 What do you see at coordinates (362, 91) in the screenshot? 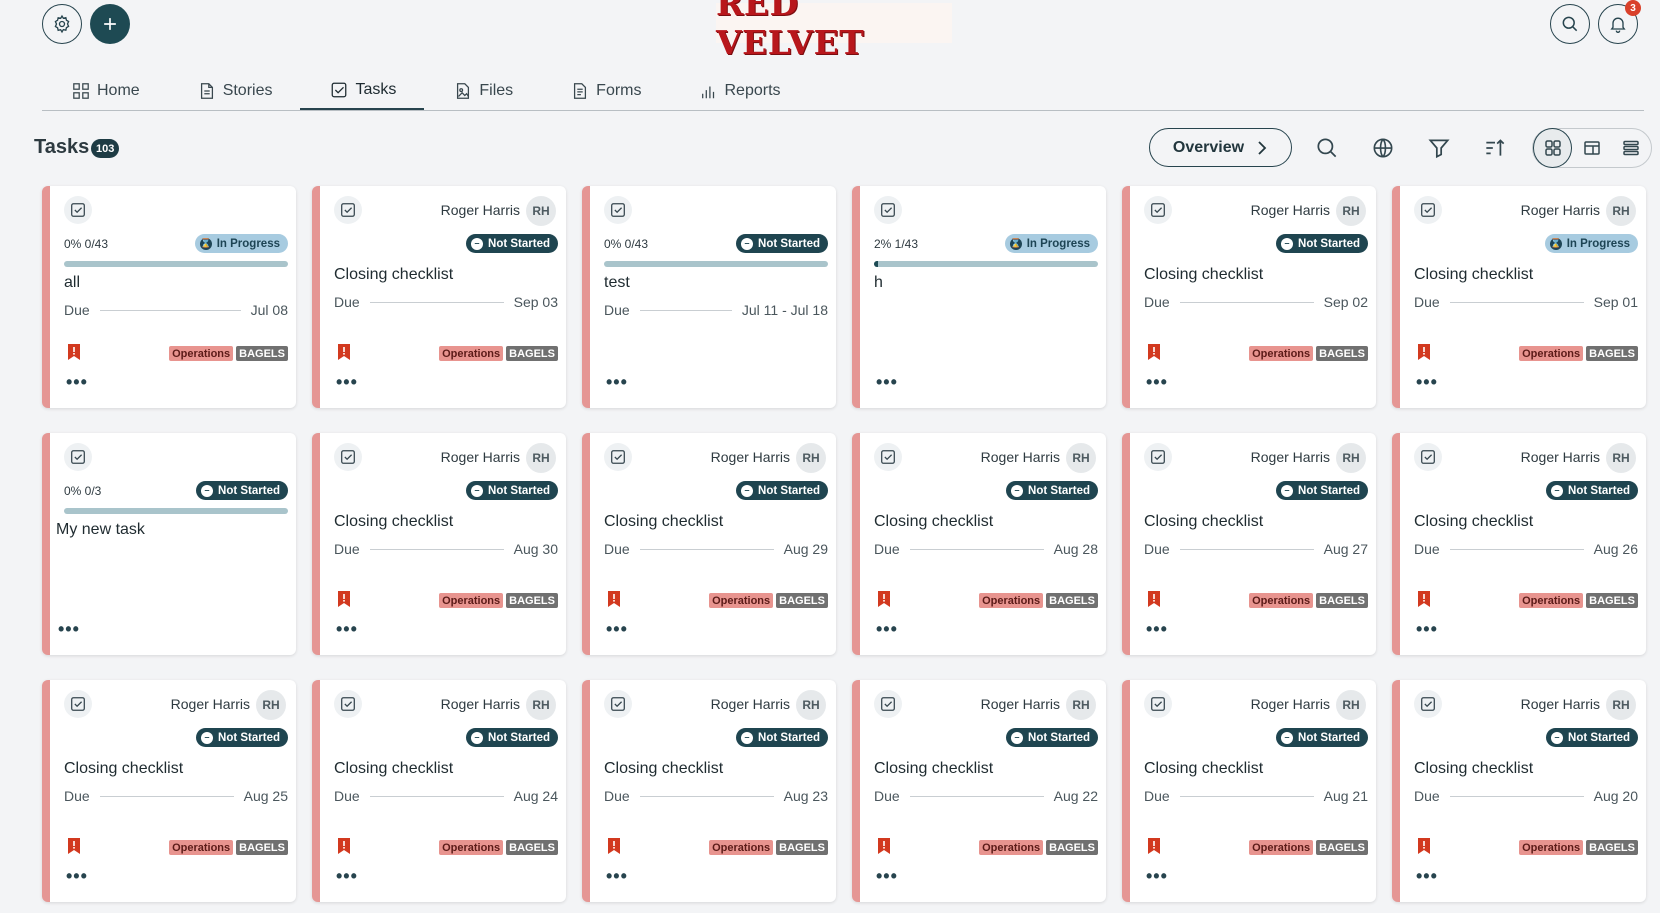
I see `tab-tasks: Tasks` at bounding box center [362, 91].